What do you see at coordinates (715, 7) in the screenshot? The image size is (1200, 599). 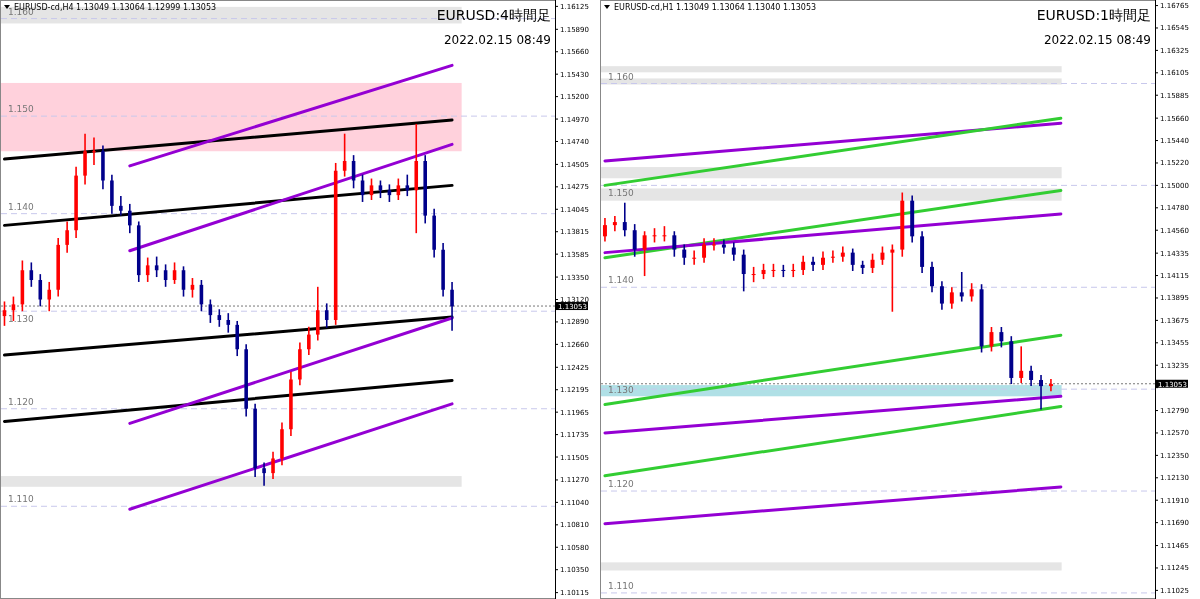 I see `annotation: EURUSD-cd,H1 1.13049 1.13064 1.13040 1.13053` at bounding box center [715, 7].